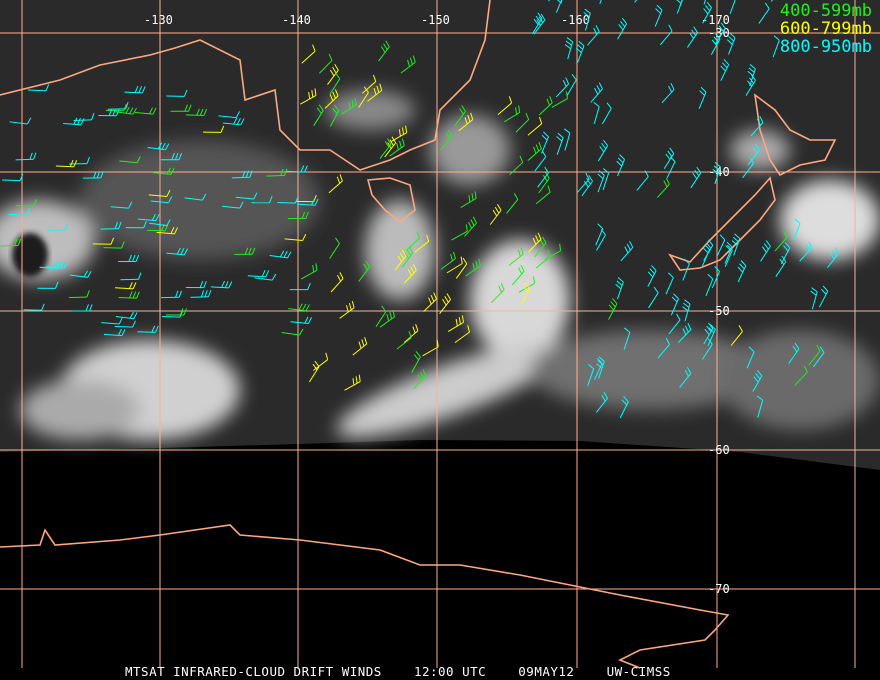  Describe the element at coordinates (391, 200) in the screenshot. I see `coast-tasmania` at that location.